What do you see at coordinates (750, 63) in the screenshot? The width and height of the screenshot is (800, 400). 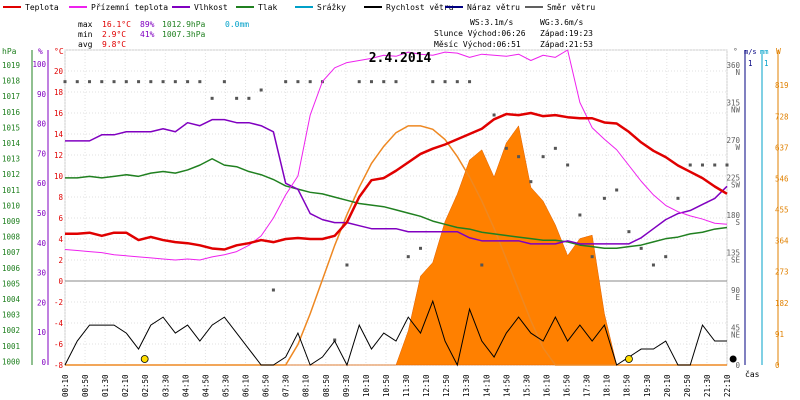 I see `ms-tick: 1` at bounding box center [750, 63].